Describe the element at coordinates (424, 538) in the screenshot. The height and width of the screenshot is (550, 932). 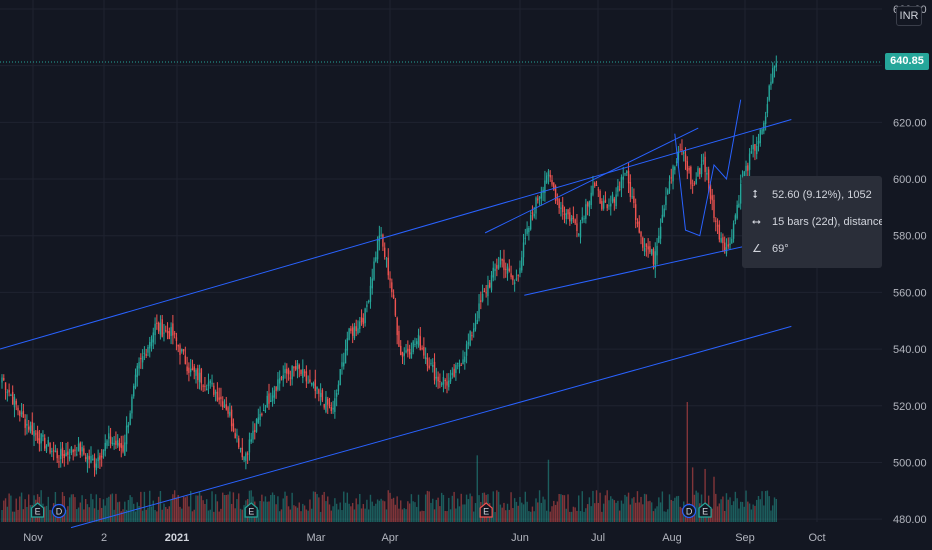
I see `time-axis: Nov 2 2021 Mar Apr Jun Jul Aug Sep Oct` at that location.